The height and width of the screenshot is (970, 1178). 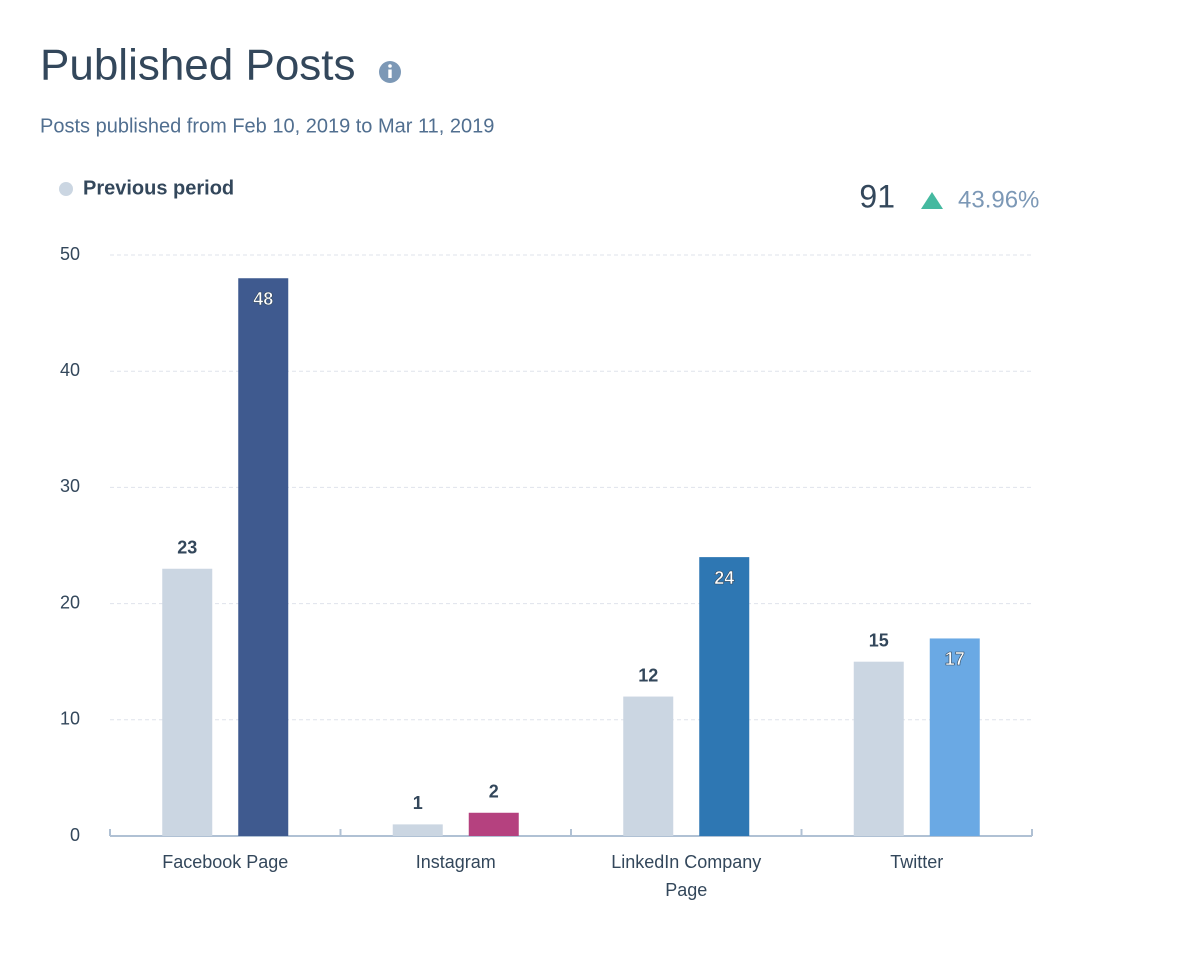 I want to click on data-label: 48, so click(x=263, y=299).